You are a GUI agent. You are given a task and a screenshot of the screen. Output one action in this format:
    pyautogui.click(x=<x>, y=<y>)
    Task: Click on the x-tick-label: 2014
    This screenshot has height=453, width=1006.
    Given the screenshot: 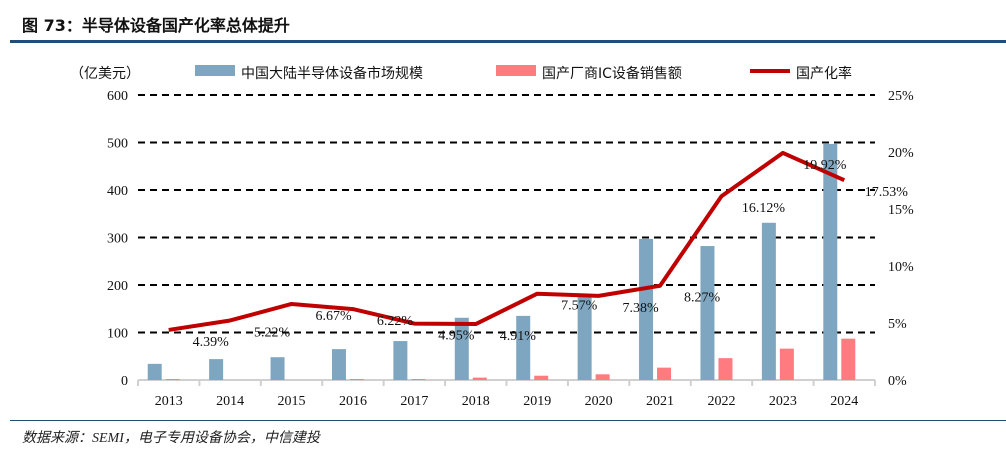 What is the action you would take?
    pyautogui.click(x=230, y=401)
    